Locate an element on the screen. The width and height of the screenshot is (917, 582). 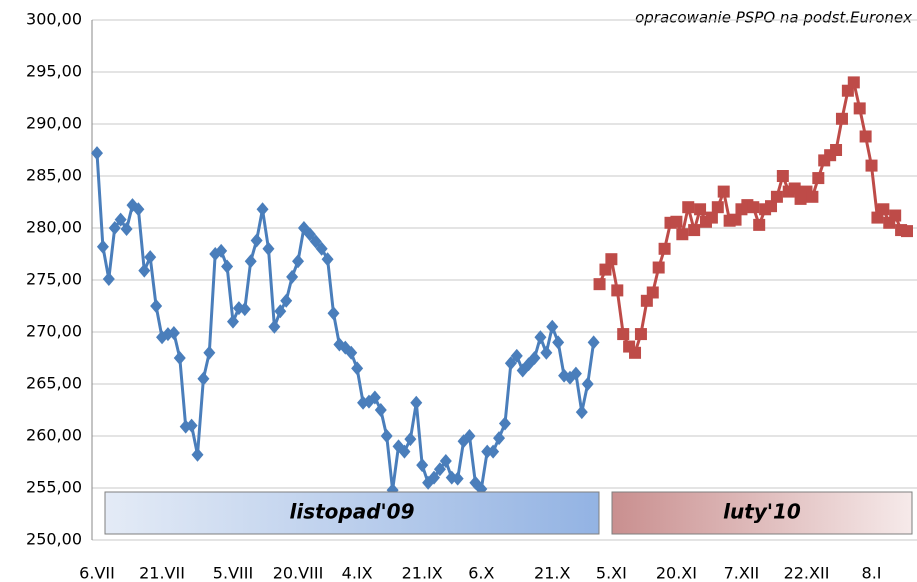
x-tick-label: 7.XII is located at coordinates (742, 573).